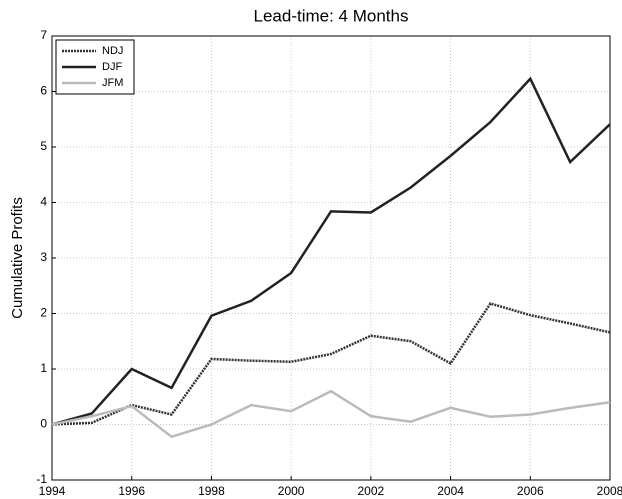  I want to click on y-tick-label: 1, so click(43, 368).